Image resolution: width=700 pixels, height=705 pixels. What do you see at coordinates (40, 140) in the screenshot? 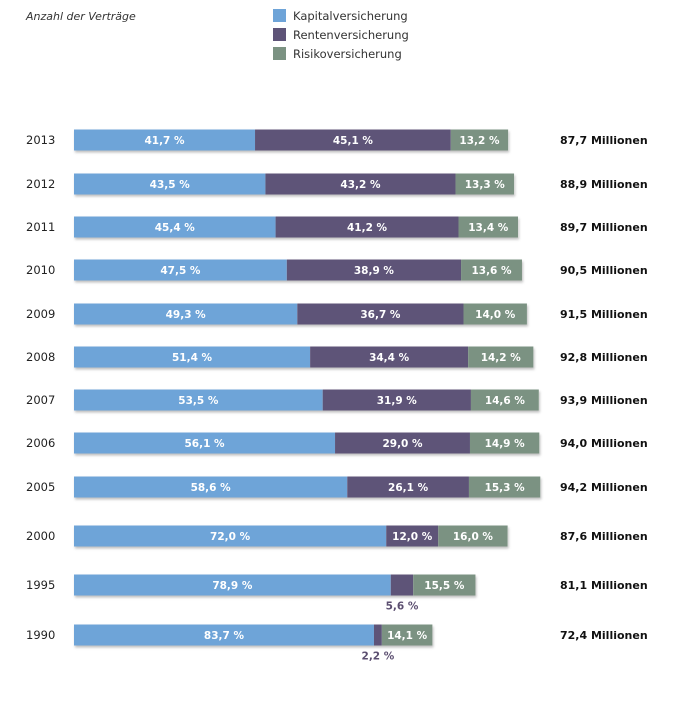
I see `year-label: 2013` at bounding box center [40, 140].